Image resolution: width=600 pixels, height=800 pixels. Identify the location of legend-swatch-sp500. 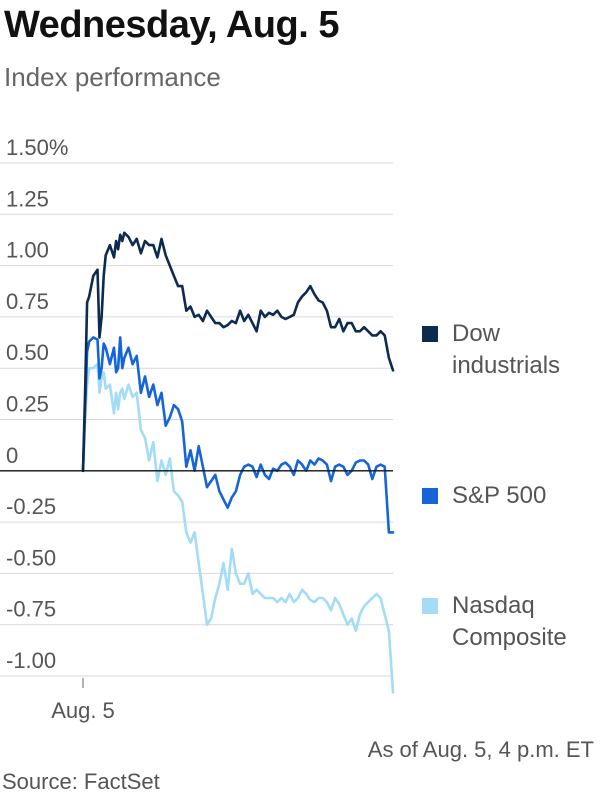
(430, 496).